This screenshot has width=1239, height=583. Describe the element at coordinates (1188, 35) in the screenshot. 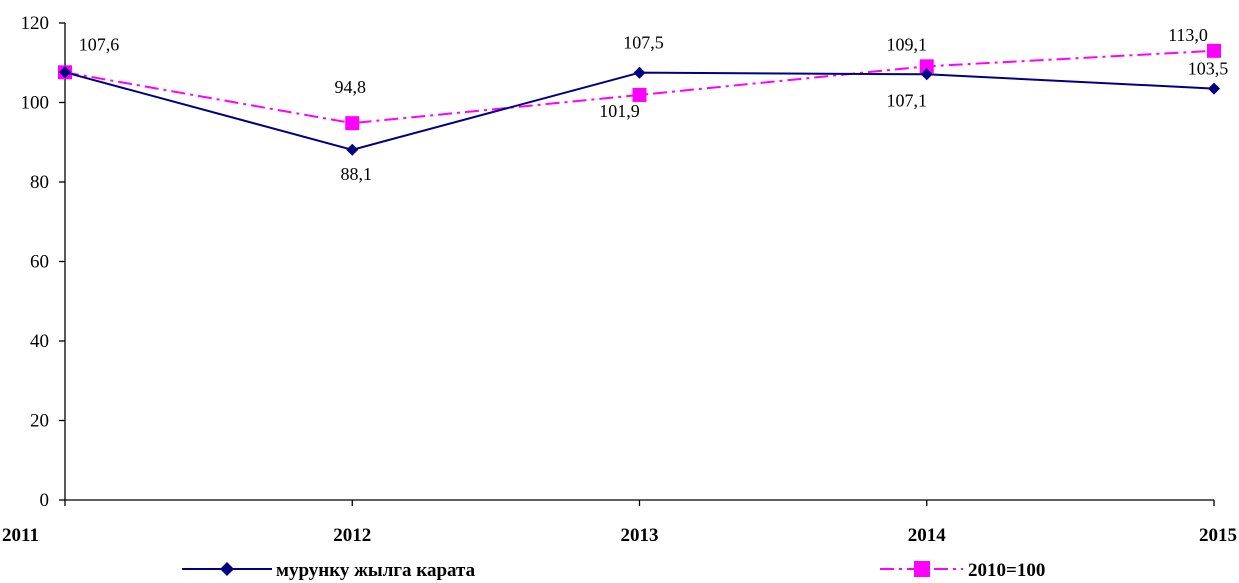

I see `data-label: 113,0` at that location.